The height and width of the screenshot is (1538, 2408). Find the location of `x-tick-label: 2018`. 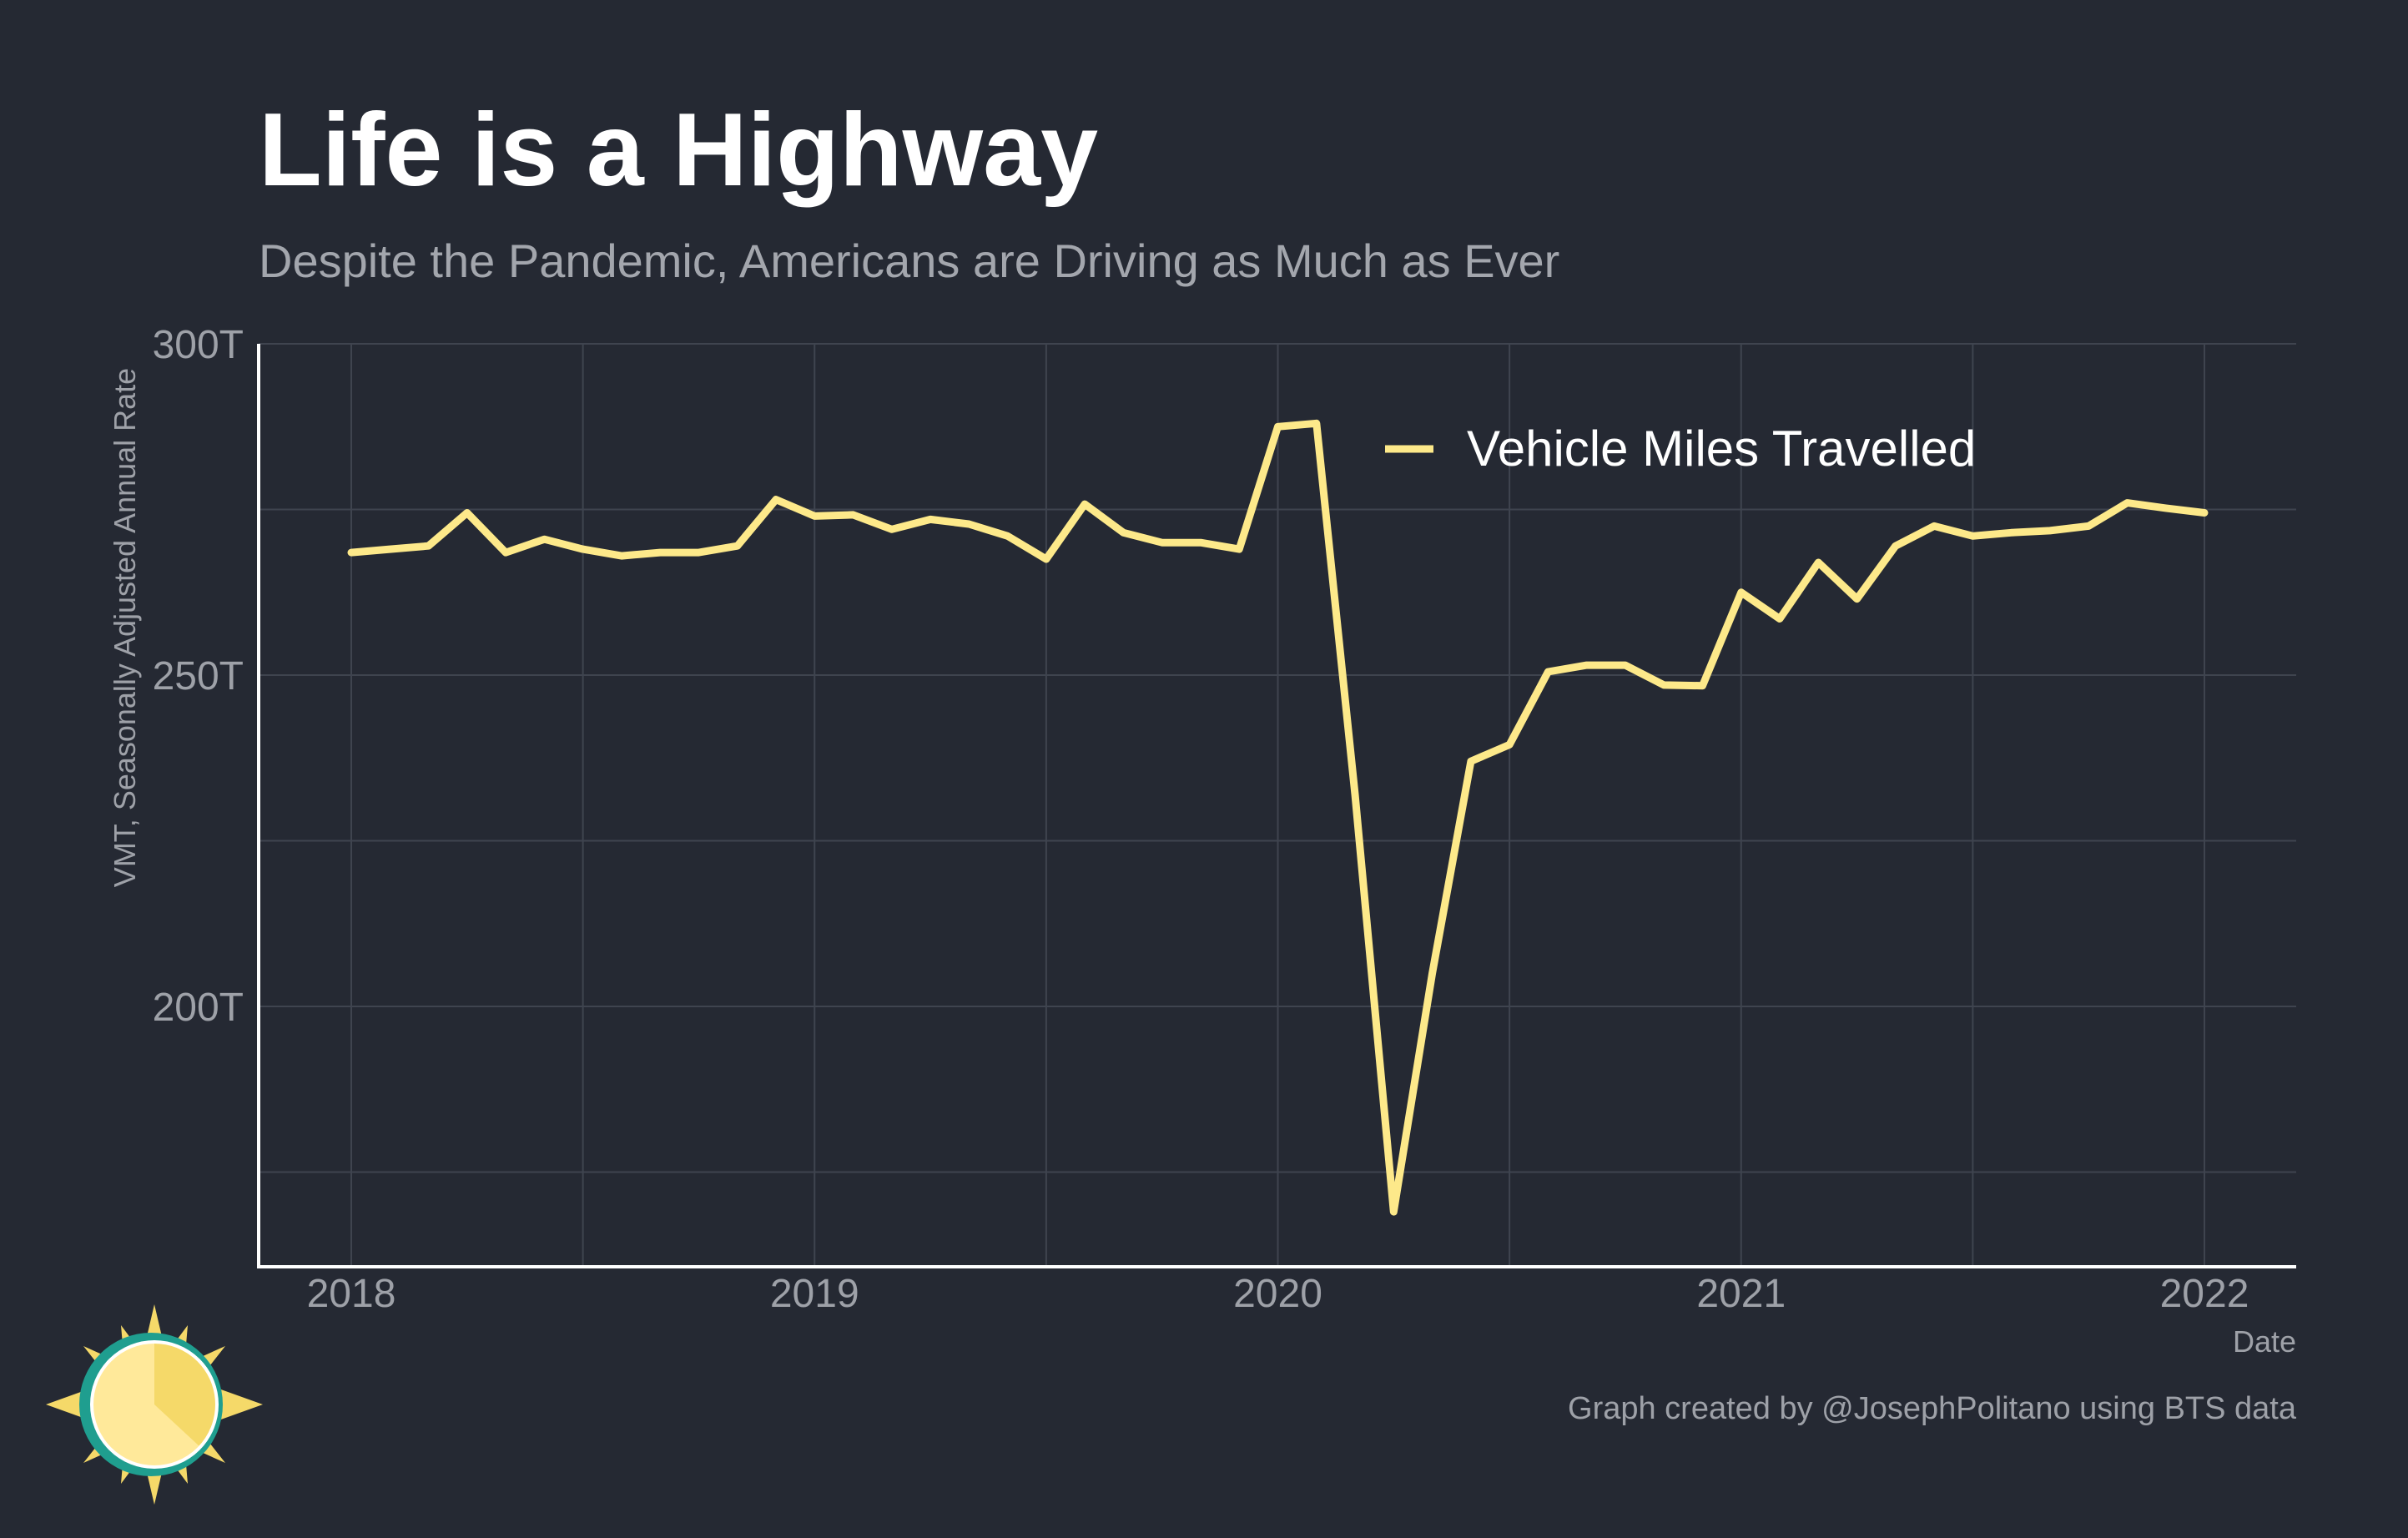

x-tick-label: 2018 is located at coordinates (351, 1294).